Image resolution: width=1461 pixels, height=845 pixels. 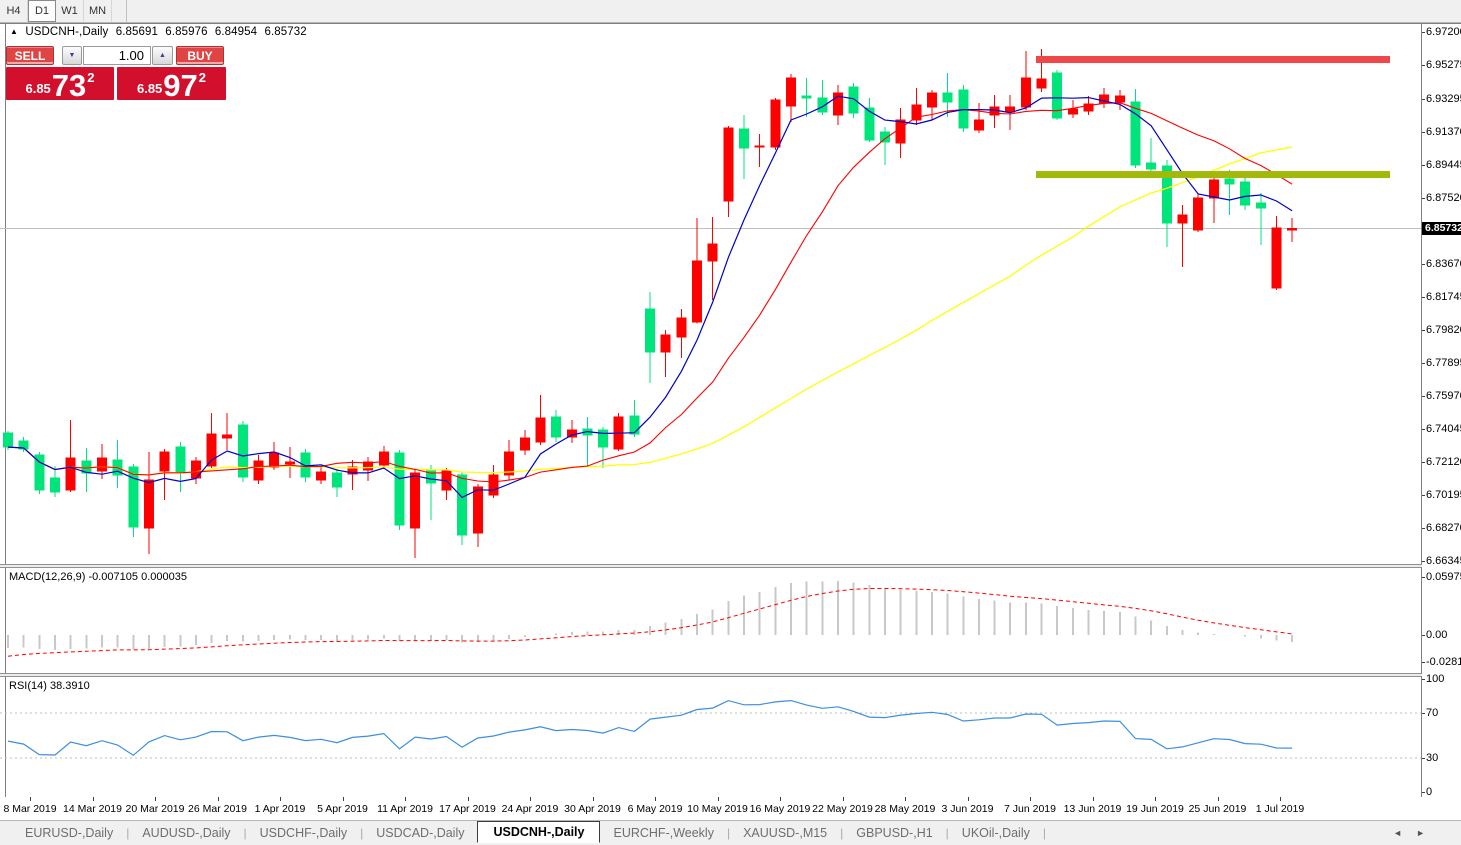 I want to click on price-axis-label: 6.91370, so click(x=1443, y=131).